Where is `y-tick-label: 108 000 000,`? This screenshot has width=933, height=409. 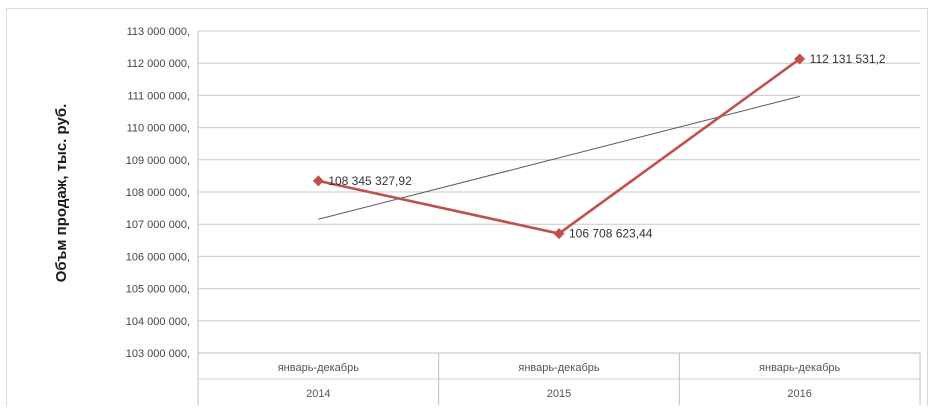 y-tick-label: 108 000 000, is located at coordinates (158, 193).